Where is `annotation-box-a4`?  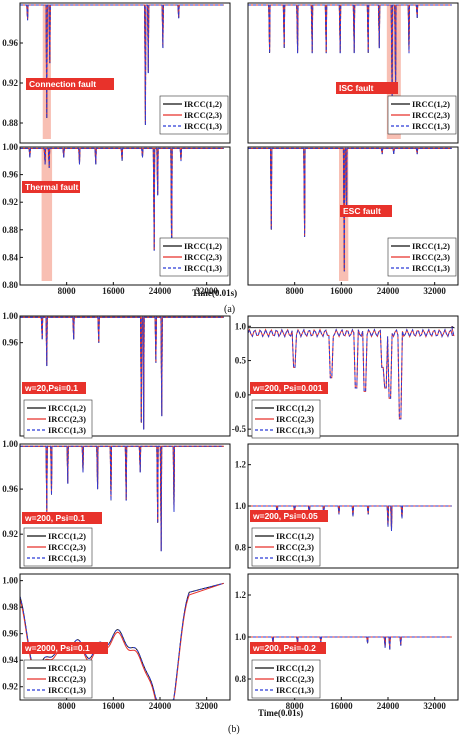
annotation-box-a4 is located at coordinates (366, 211).